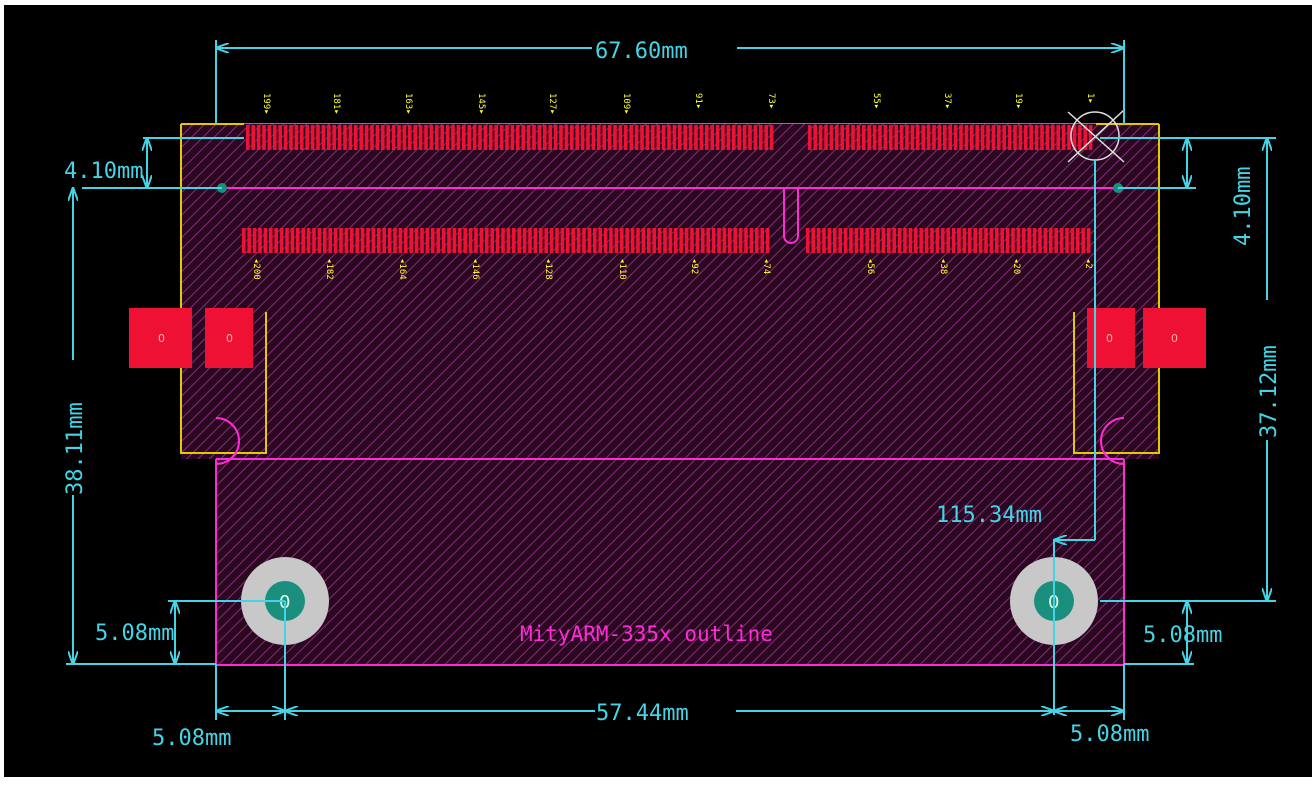 This screenshot has height=785, width=1316. Describe the element at coordinates (75, 448) in the screenshot. I see `dimension-label: 38.11mm` at that location.